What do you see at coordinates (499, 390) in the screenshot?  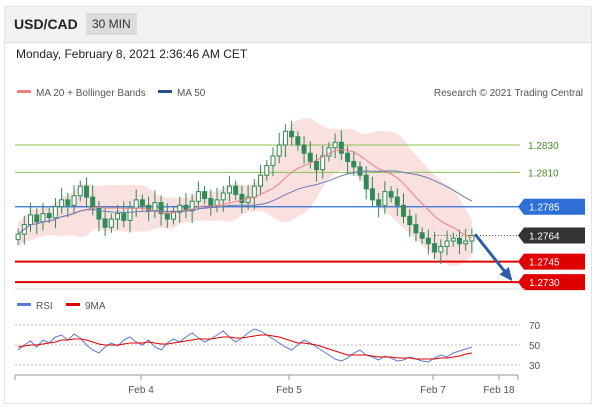 I see `x-tick-Feb-18: Feb 18` at bounding box center [499, 390].